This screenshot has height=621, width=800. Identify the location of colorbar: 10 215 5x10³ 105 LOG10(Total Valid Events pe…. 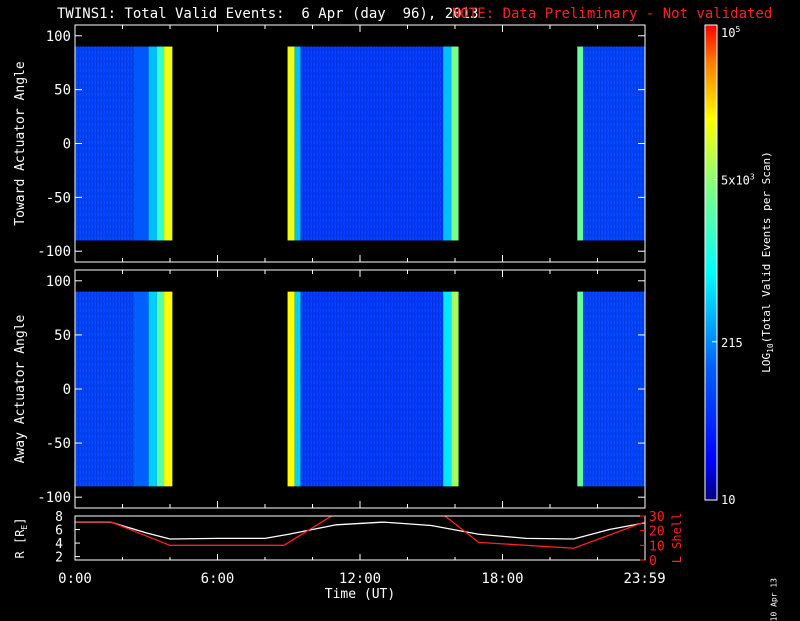
(739, 265).